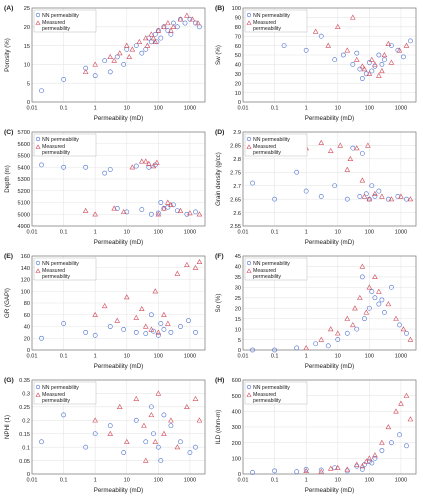 The width and height of the screenshot is (423, 497). What do you see at coordinates (7, 427) in the screenshot?
I see `y-axis-label: NPHI (1)` at bounding box center [7, 427].